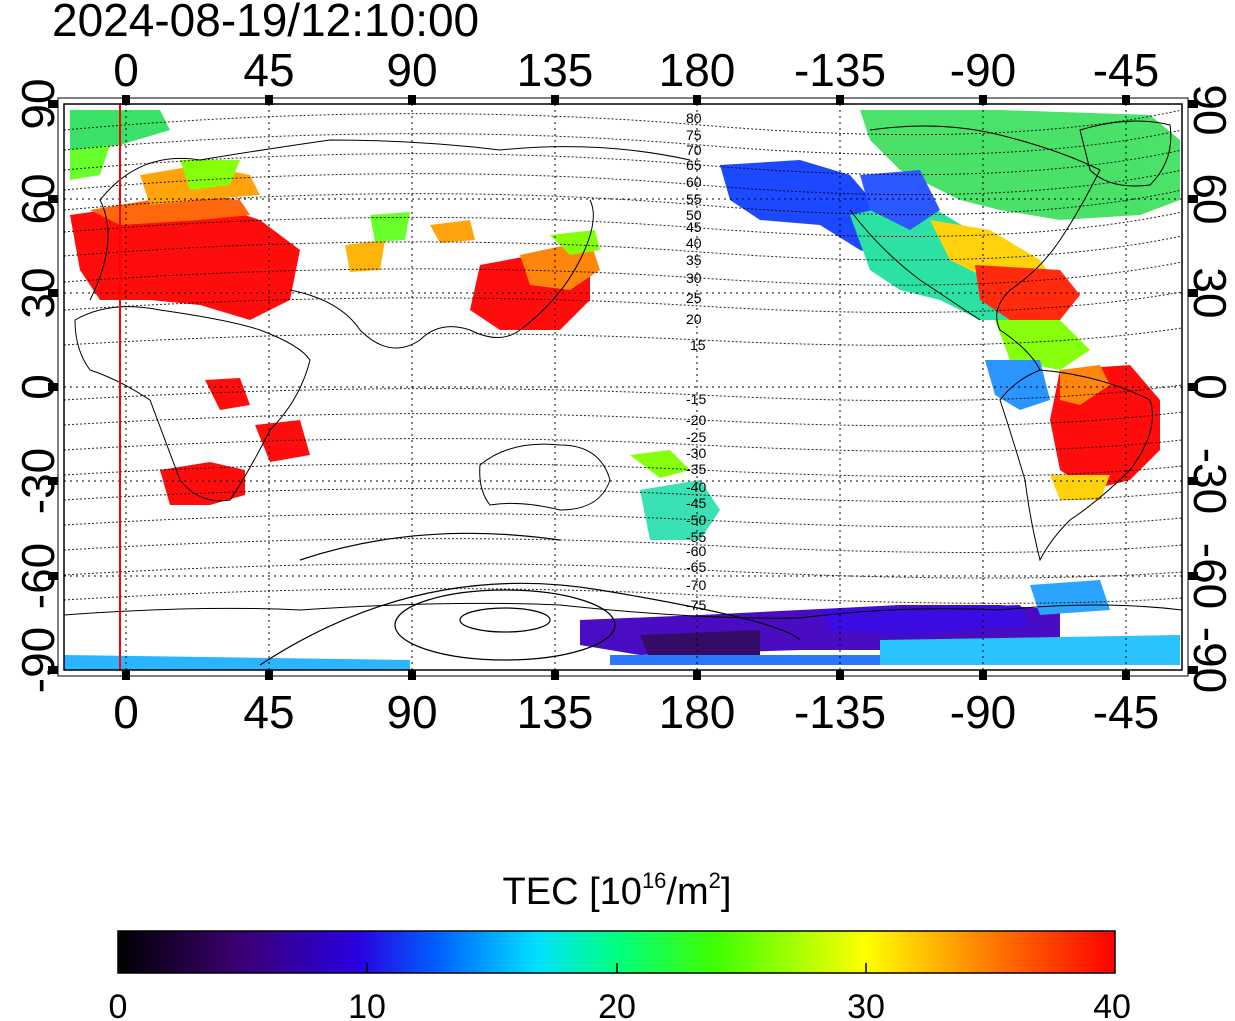  Describe the element at coordinates (636, 712) in the screenshot. I see `longitude-labels-bottom: 0 45 90 135 180 -135 -90 -45` at that location.